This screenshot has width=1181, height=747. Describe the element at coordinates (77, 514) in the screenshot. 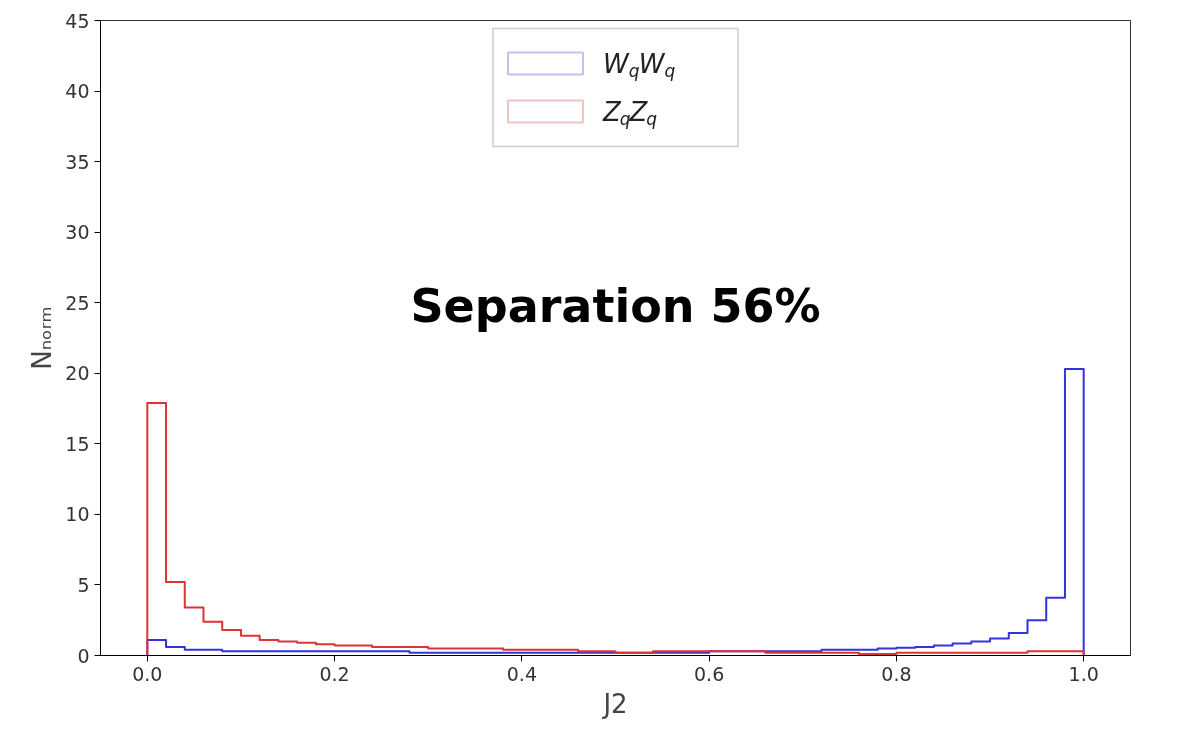

I see `y-tick-label: 10` at that location.